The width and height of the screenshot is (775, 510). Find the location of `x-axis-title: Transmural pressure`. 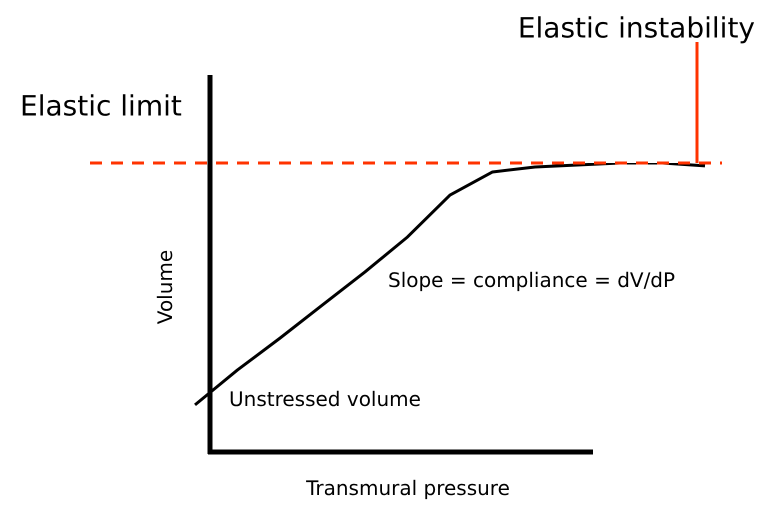

x-axis-title: Transmural pressure is located at coordinates (407, 488).